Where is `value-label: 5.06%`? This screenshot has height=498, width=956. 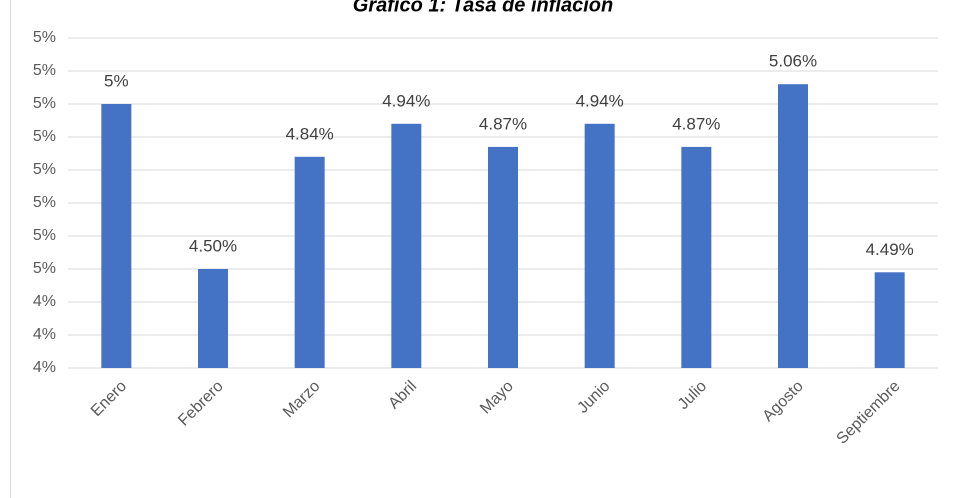 value-label: 5.06% is located at coordinates (793, 61).